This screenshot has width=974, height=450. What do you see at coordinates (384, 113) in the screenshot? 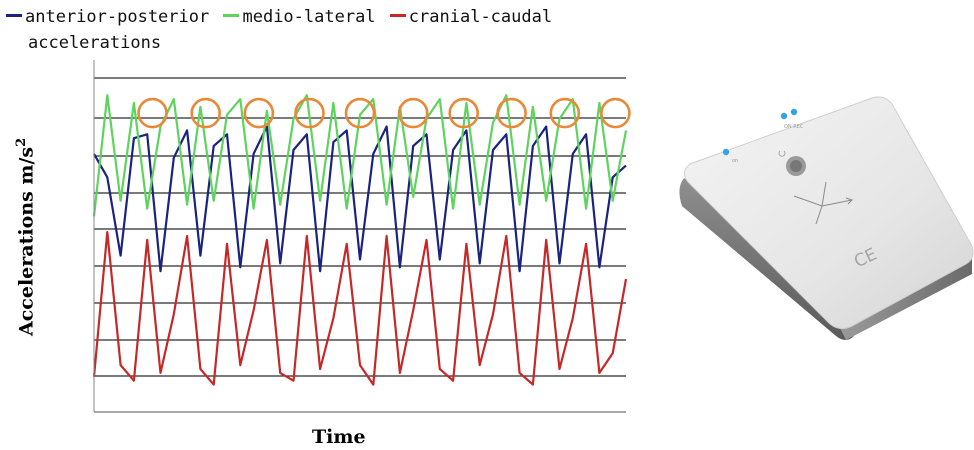
I see `chart-annotation-layer` at bounding box center [384, 113].